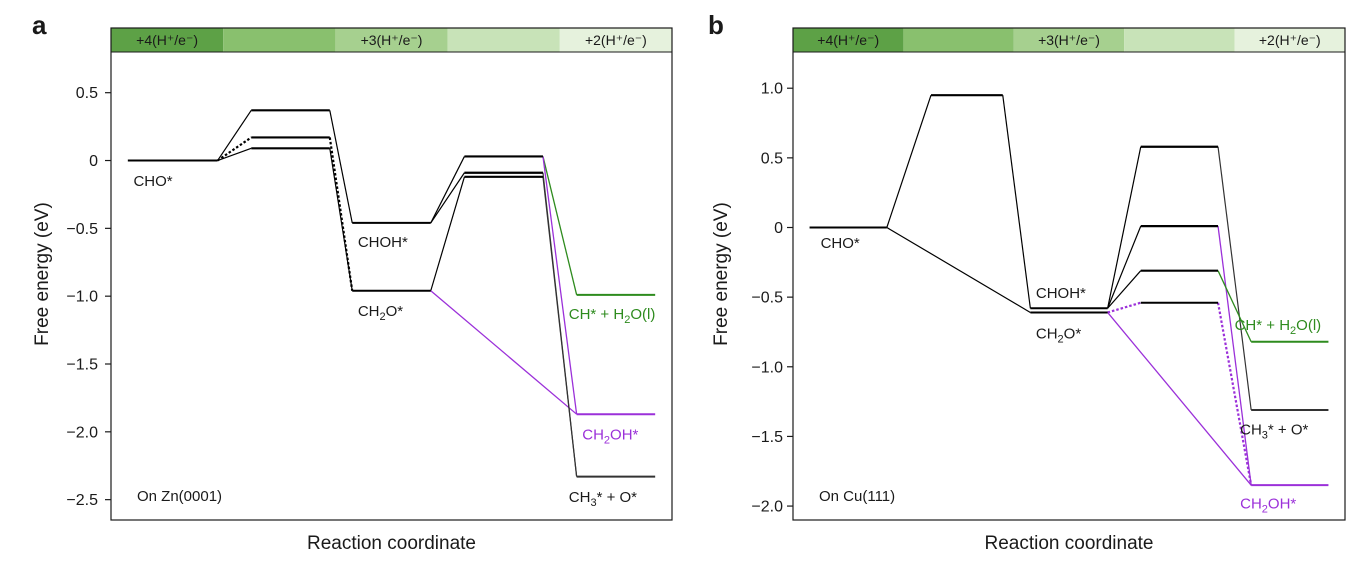  Describe the element at coordinates (39, 25) in the screenshot. I see `panel-a-letter: a` at that location.